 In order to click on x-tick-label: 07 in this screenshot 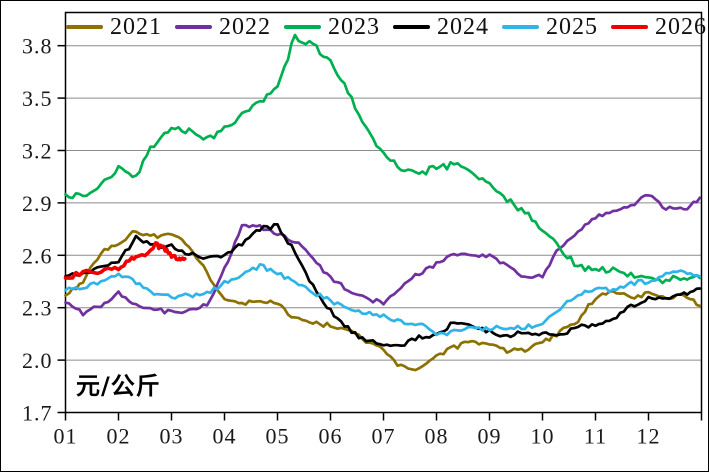, I will do `click(384, 436)`.